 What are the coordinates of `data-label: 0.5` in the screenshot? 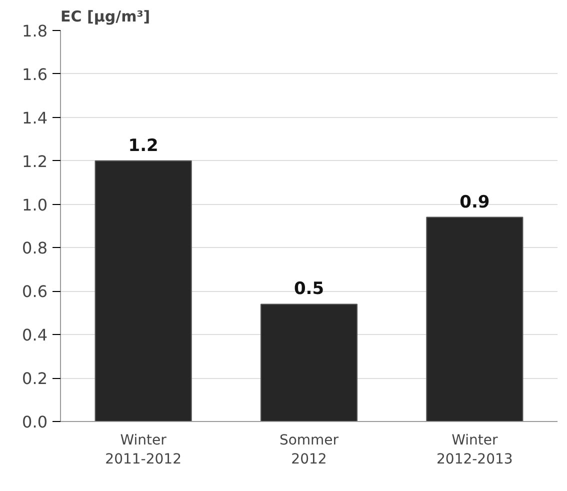 It's located at (309, 289).